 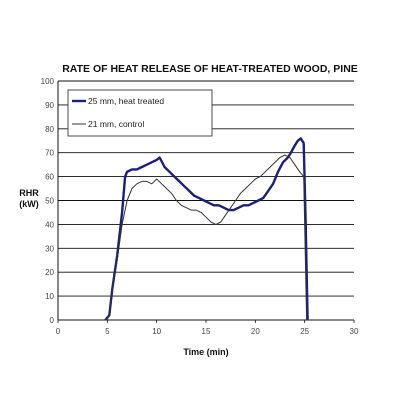 I want to click on y-tick-70: 70, so click(x=49, y=153).